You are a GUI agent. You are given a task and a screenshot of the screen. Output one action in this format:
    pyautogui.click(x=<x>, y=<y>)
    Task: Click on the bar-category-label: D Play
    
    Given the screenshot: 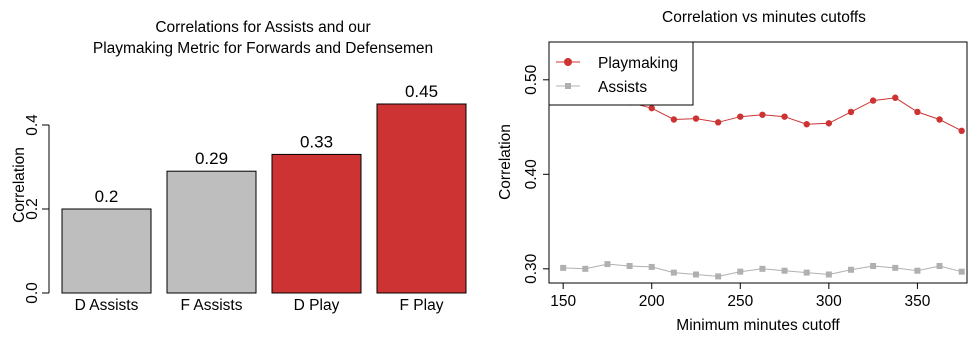 What is the action you would take?
    pyautogui.click(x=317, y=305)
    